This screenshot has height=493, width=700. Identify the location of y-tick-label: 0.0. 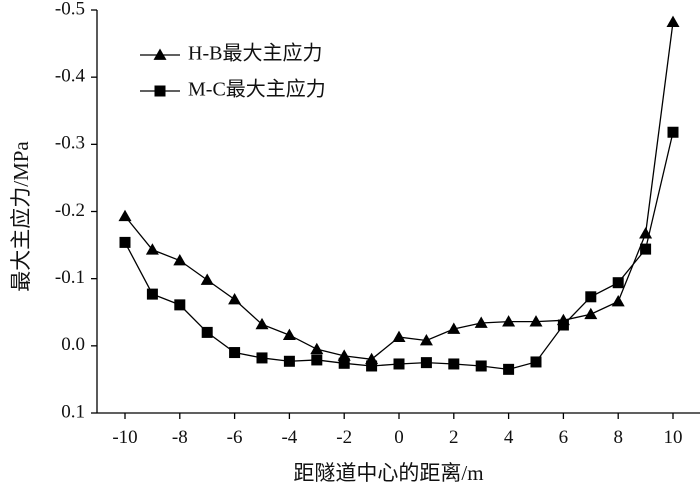
(73, 344).